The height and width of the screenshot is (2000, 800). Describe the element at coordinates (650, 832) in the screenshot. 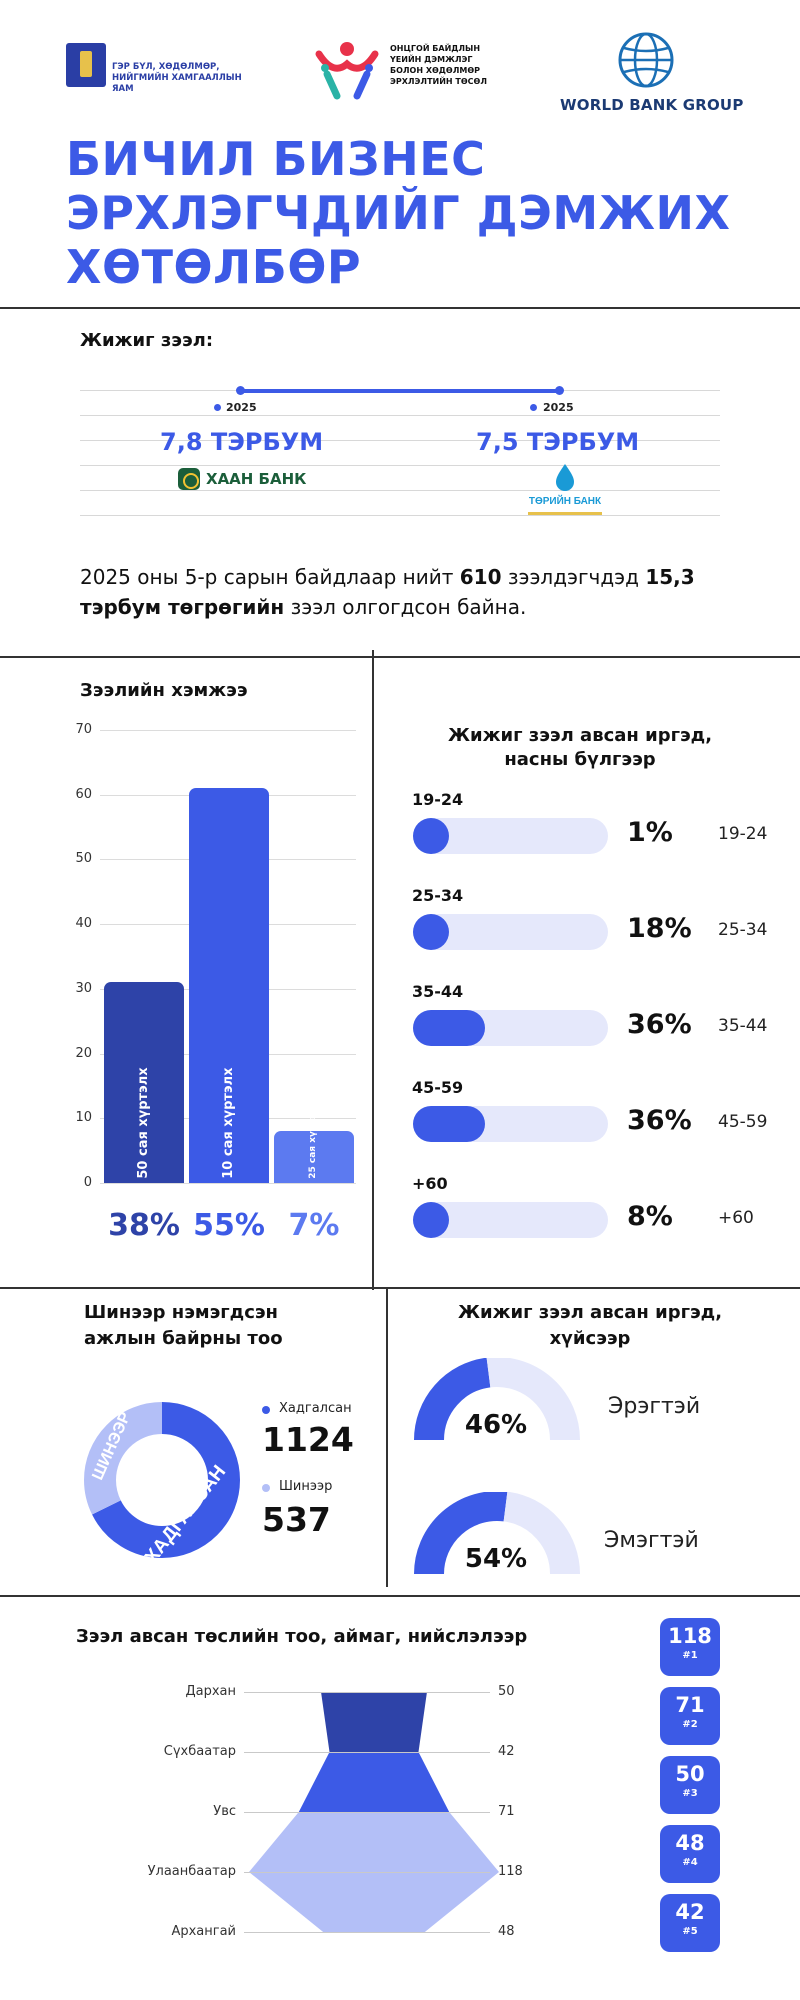

I see `age-percent: 1%` at that location.